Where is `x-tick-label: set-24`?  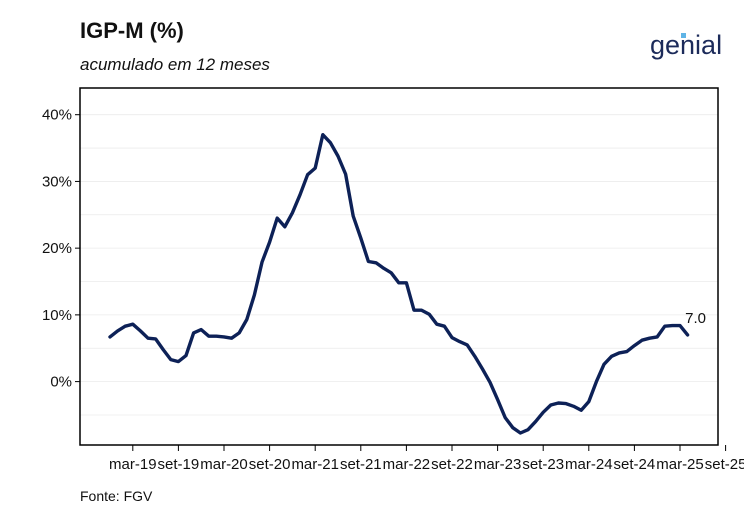 x-tick-label: set-24 is located at coordinates (635, 464).